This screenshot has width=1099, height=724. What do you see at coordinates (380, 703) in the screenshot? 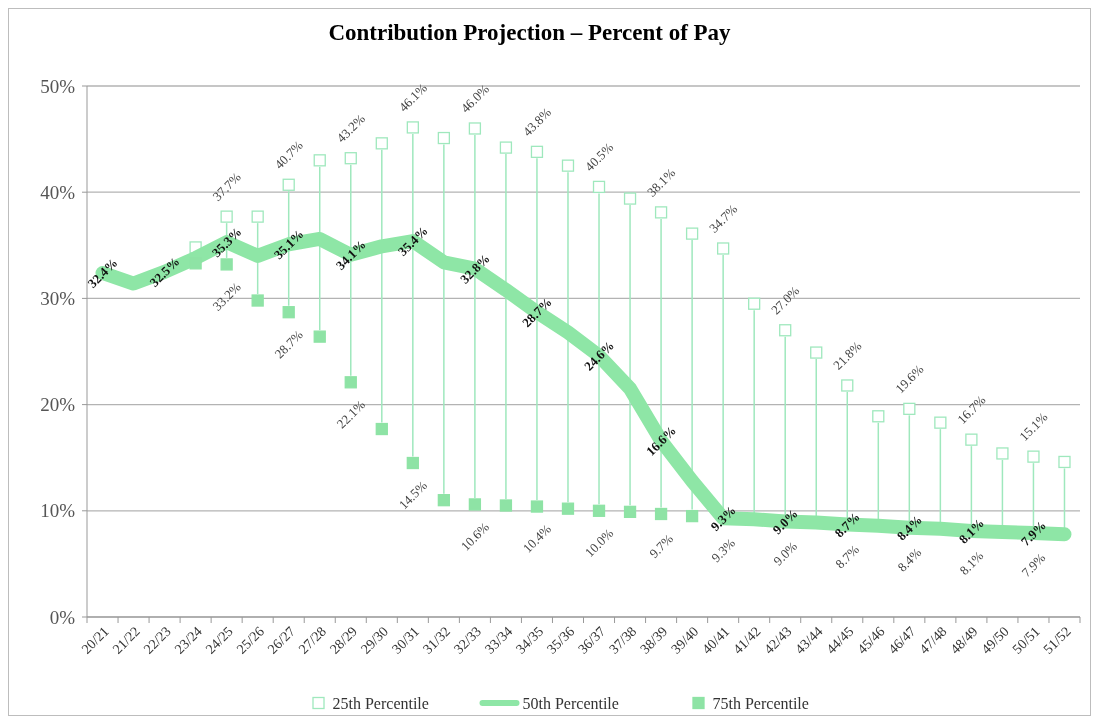
I see `legend-label: 25th Percentile` at bounding box center [380, 703].